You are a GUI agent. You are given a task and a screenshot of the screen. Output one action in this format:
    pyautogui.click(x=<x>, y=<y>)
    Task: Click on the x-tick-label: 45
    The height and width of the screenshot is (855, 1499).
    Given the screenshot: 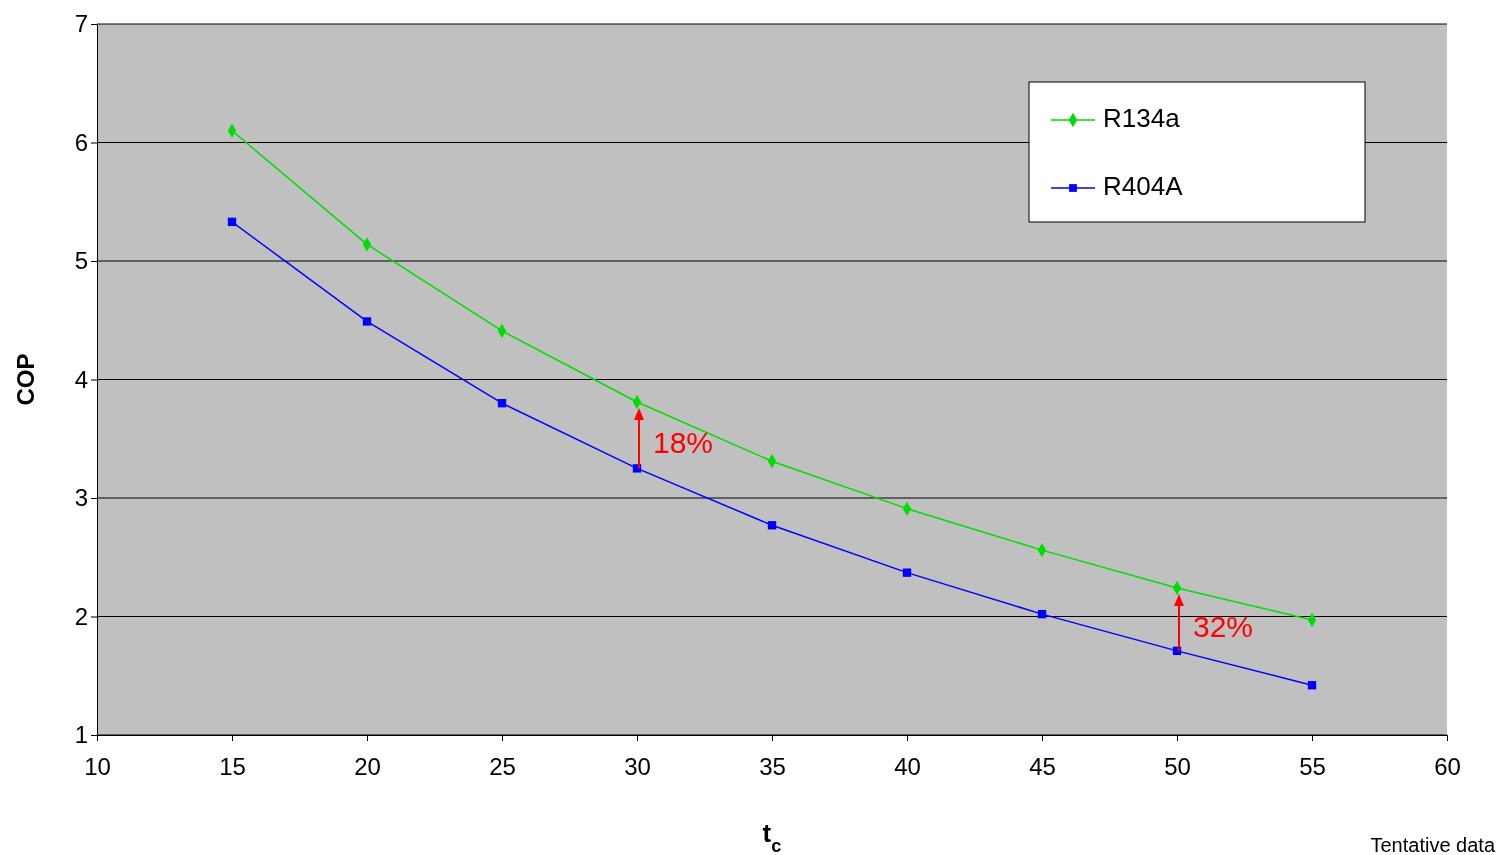 What is the action you would take?
    pyautogui.click(x=1042, y=767)
    